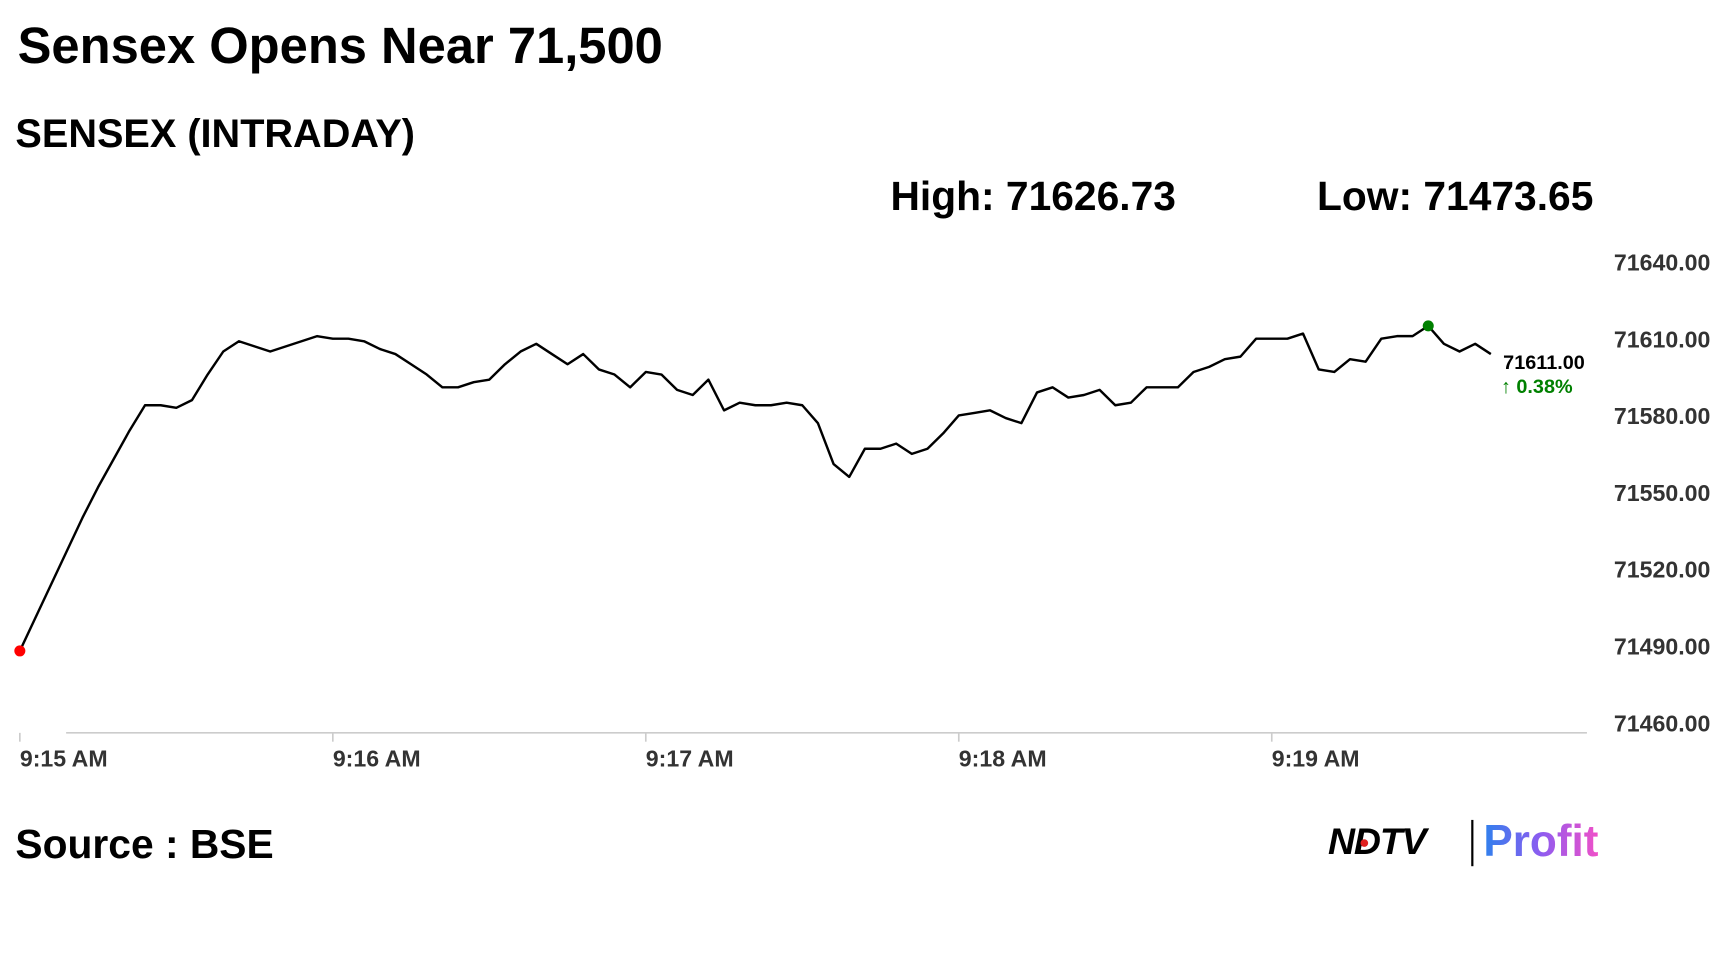 Image resolution: width=1728 pixels, height=972 pixels. What do you see at coordinates (1662, 570) in the screenshot?
I see `y-tick-label: 71520.00` at bounding box center [1662, 570].